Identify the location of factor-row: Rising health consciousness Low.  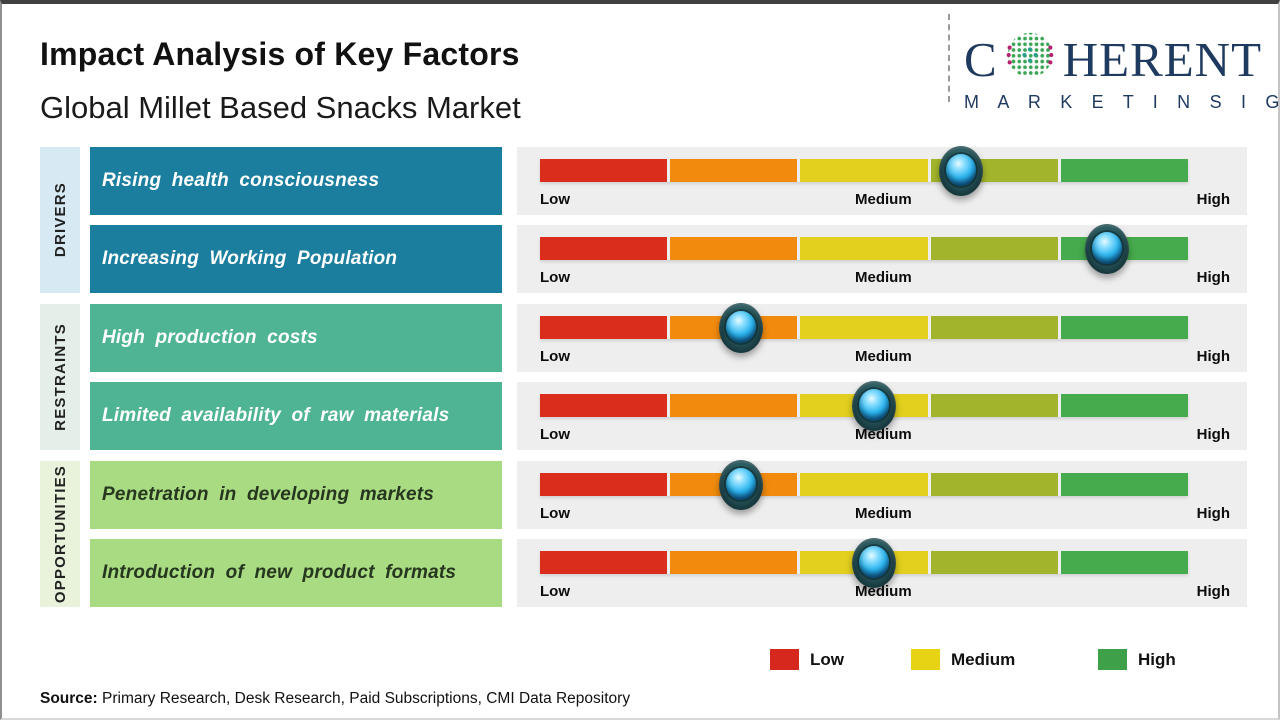
(668, 180).